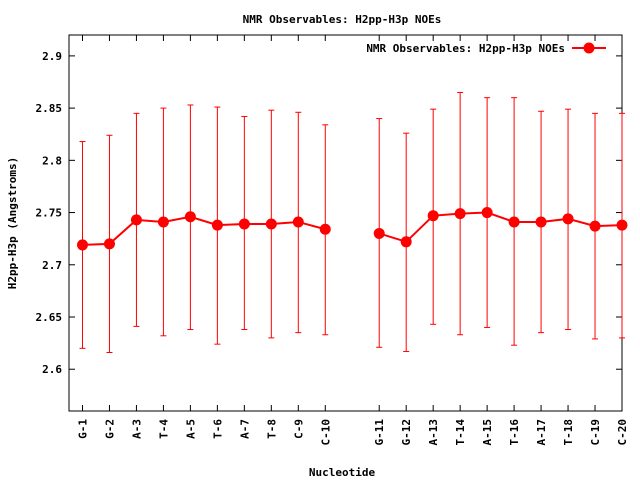  Describe the element at coordinates (514, 432) in the screenshot. I see `x-tick-label: T-16` at that location.